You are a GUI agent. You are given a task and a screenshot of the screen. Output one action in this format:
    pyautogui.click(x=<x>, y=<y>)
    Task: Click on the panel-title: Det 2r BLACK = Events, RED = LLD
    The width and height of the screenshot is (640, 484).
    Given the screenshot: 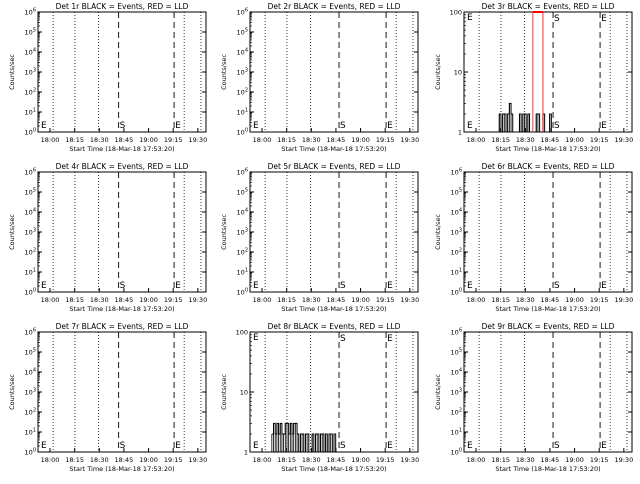 What is the action you would take?
    pyautogui.click(x=334, y=6)
    